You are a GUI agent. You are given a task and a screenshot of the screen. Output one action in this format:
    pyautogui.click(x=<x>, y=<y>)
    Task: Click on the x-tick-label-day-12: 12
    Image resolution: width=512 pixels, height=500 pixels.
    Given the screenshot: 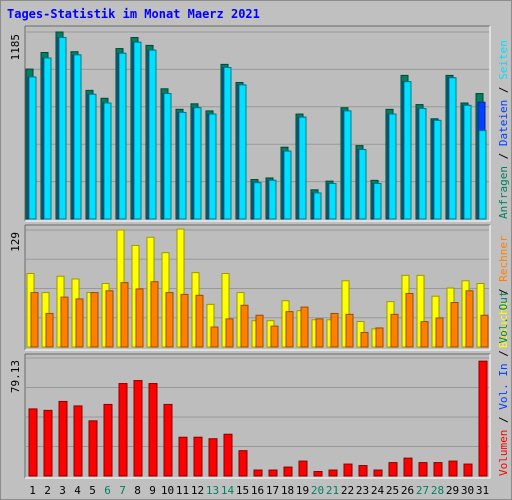 What is the action you would take?
    pyautogui.click(x=197, y=490)
    